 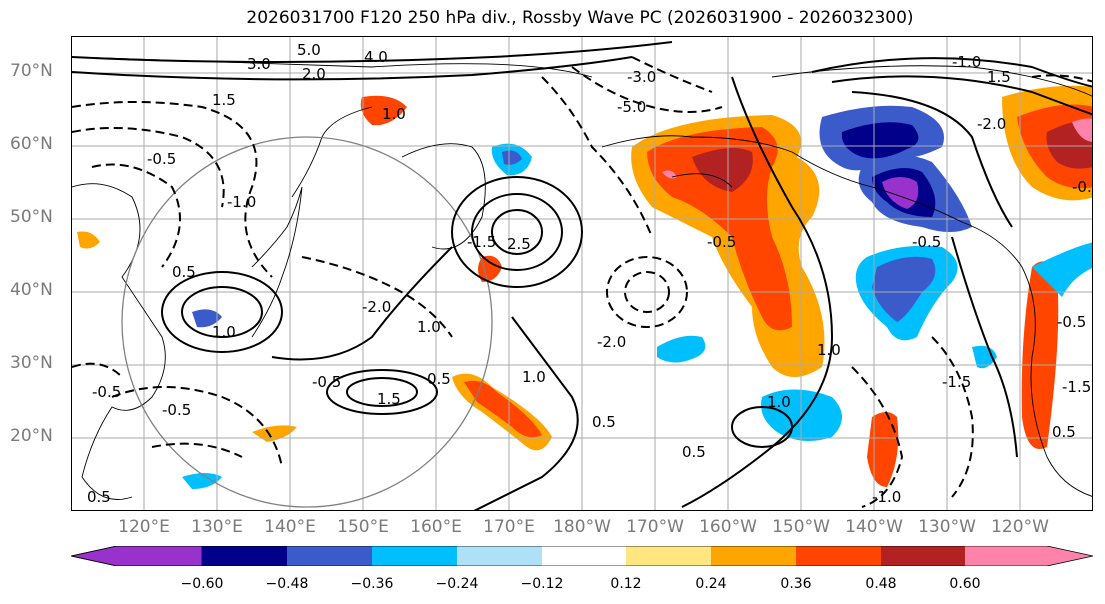 I want to click on colorbar-tick: 0.60, so click(x=965, y=584).